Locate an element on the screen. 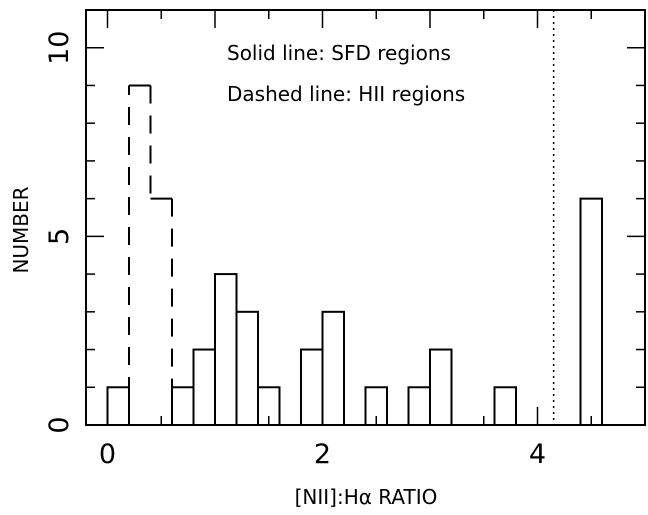 The width and height of the screenshot is (648, 515). y-tick-labels: 0 5 10 is located at coordinates (59, 232).